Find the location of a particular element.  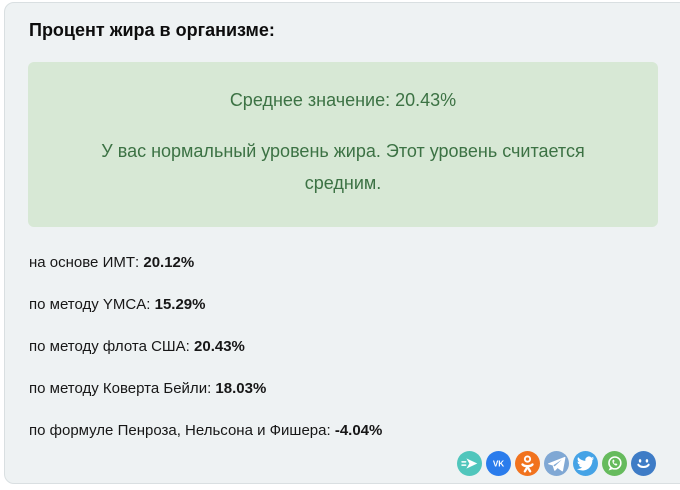

share-button-moi-mir is located at coordinates (643, 463).